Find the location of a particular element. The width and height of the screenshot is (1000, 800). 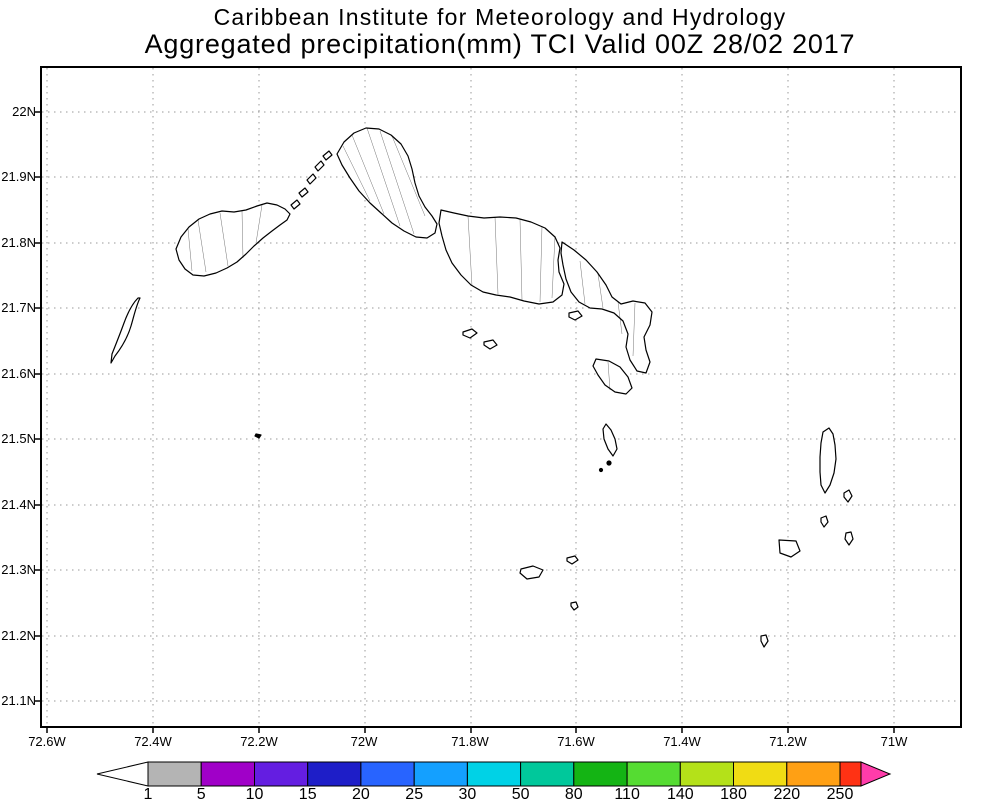

colorbar-underflow-arrow is located at coordinates (122, 774).